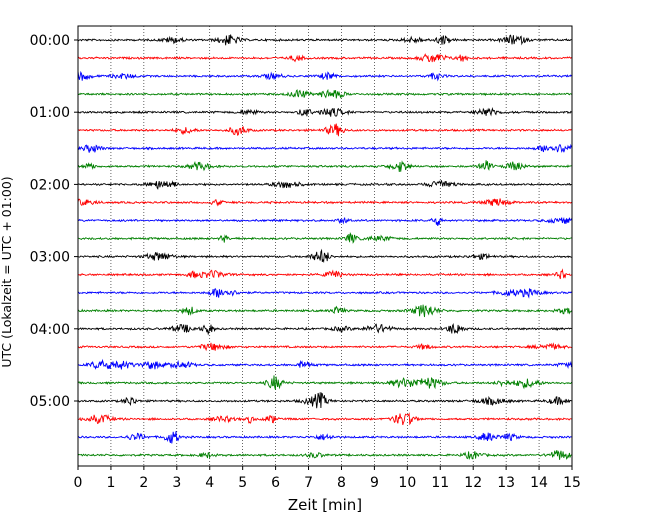 This screenshot has height=520, width=650. Describe the element at coordinates (143, 483) in the screenshot. I see `x-tick-label-2: 2` at that location.